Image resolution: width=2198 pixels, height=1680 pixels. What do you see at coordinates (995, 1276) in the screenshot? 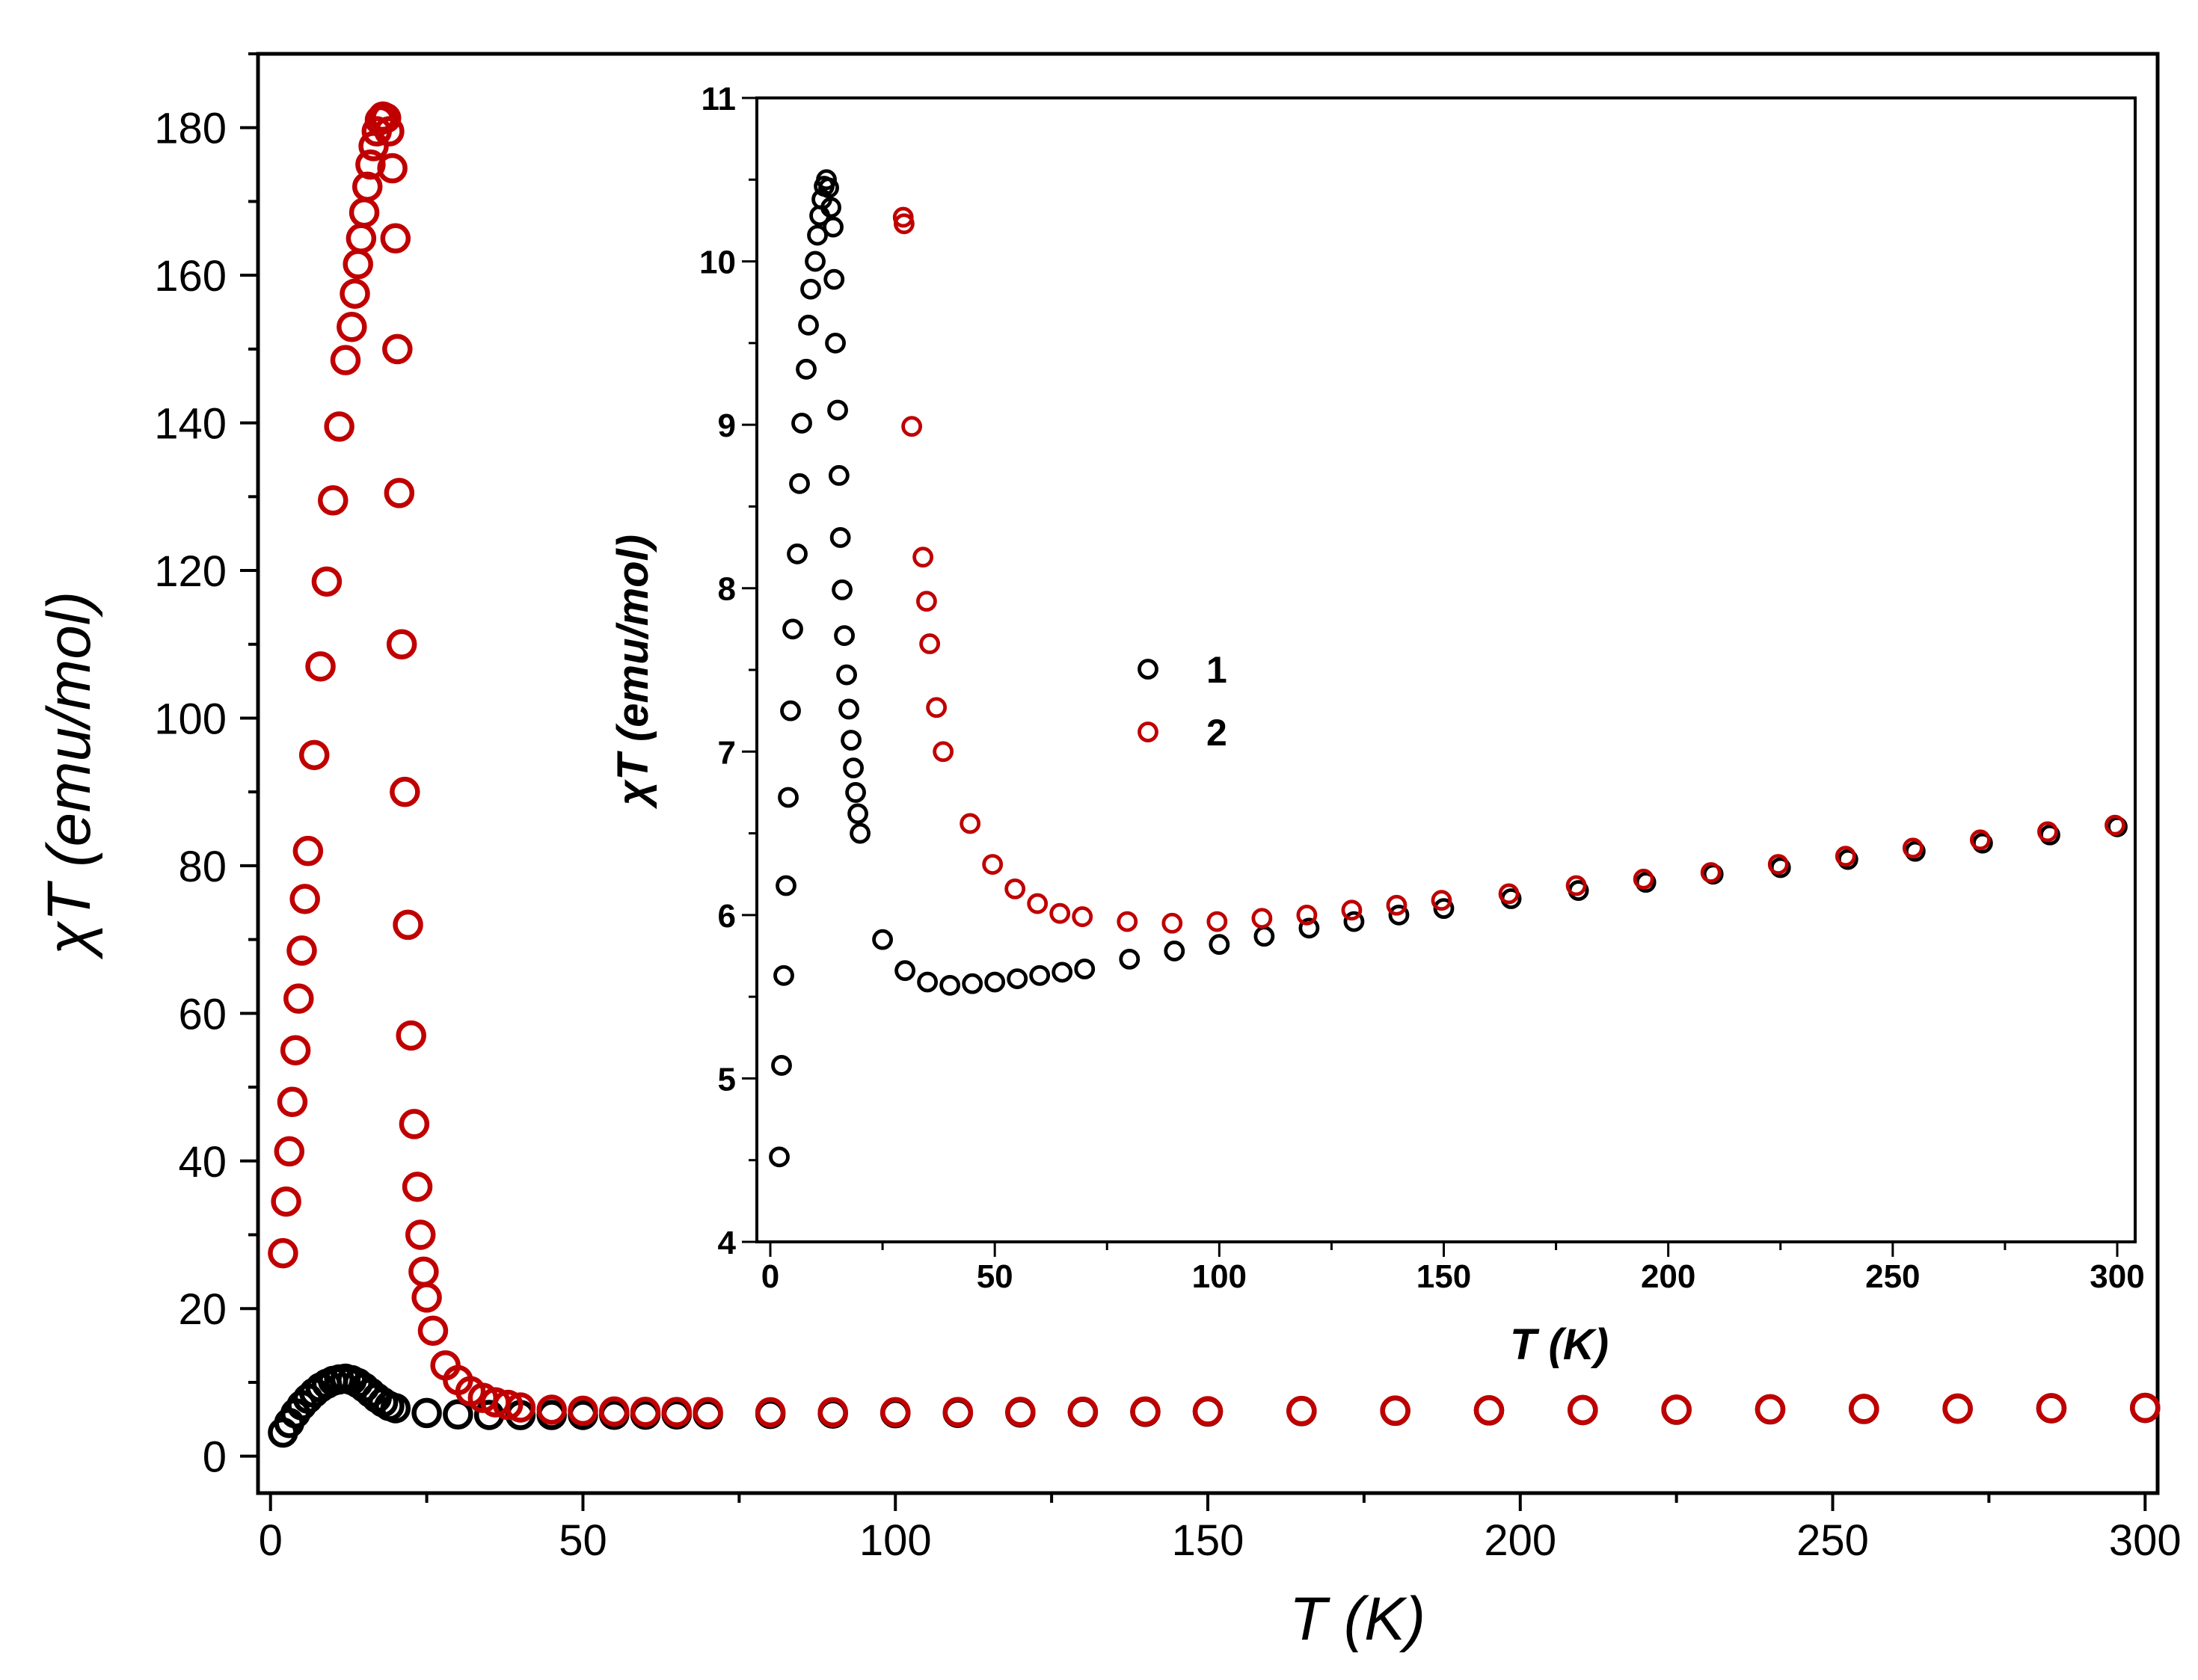
I see `inset-x-tick-label: 50` at bounding box center [995, 1276].